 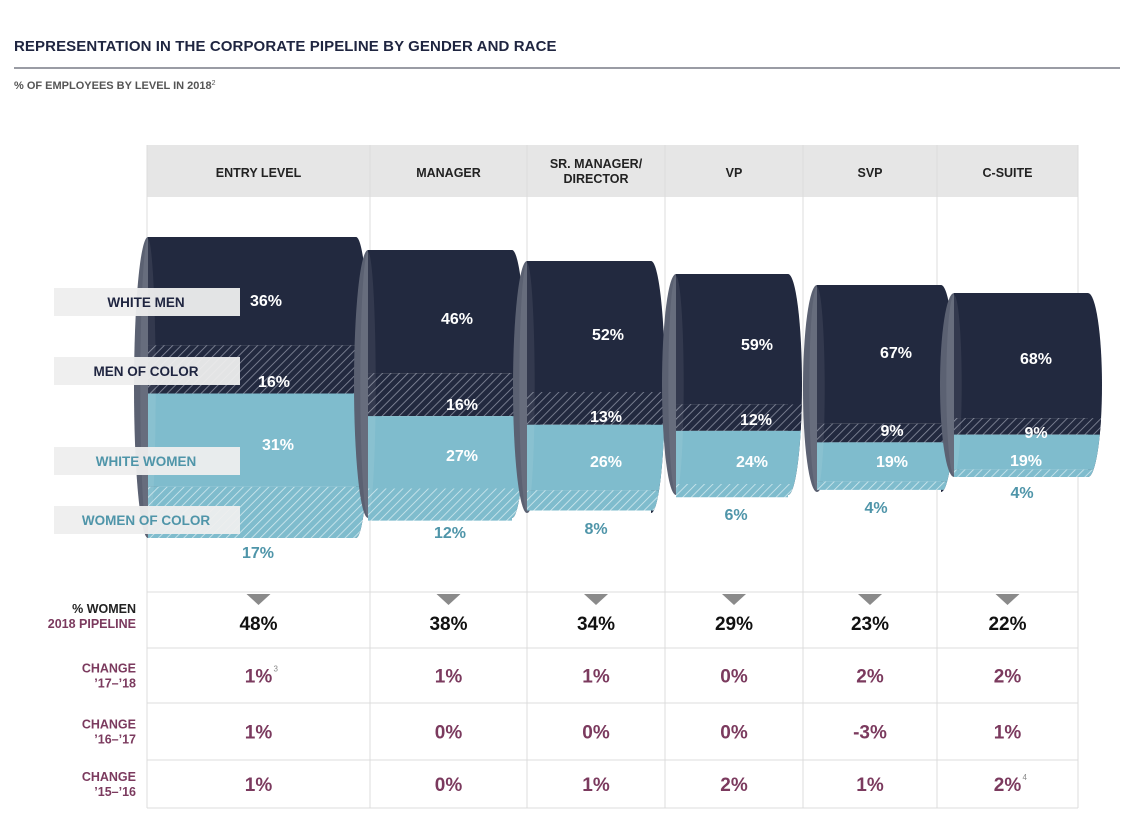 I want to click on value-label-women-of-color: 12%, so click(x=450, y=533).